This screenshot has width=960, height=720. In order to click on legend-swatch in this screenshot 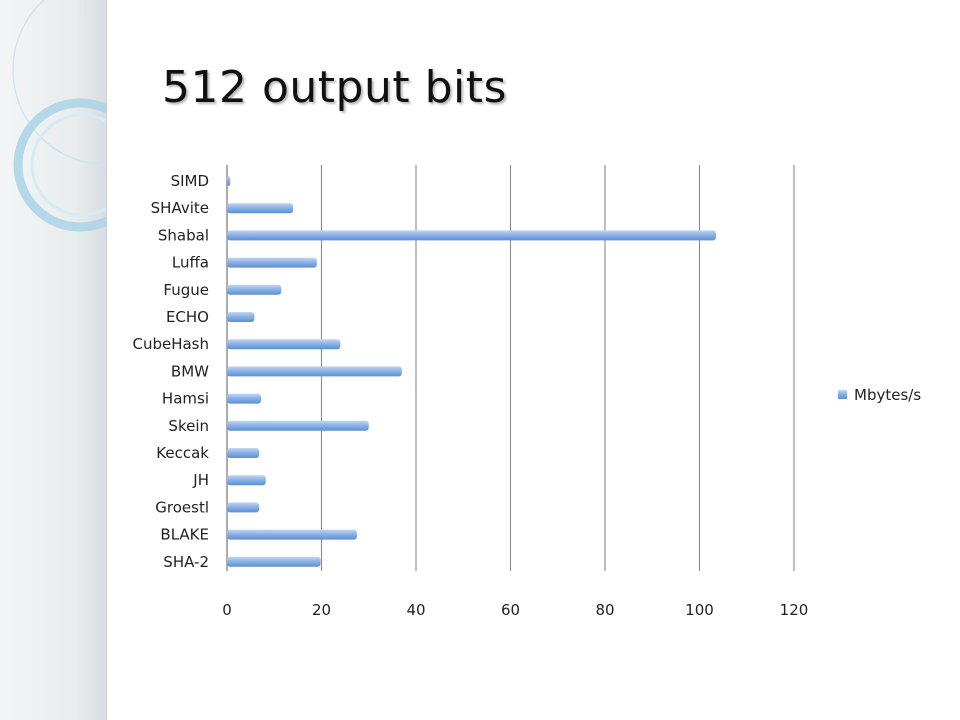, I will do `click(842, 394)`.